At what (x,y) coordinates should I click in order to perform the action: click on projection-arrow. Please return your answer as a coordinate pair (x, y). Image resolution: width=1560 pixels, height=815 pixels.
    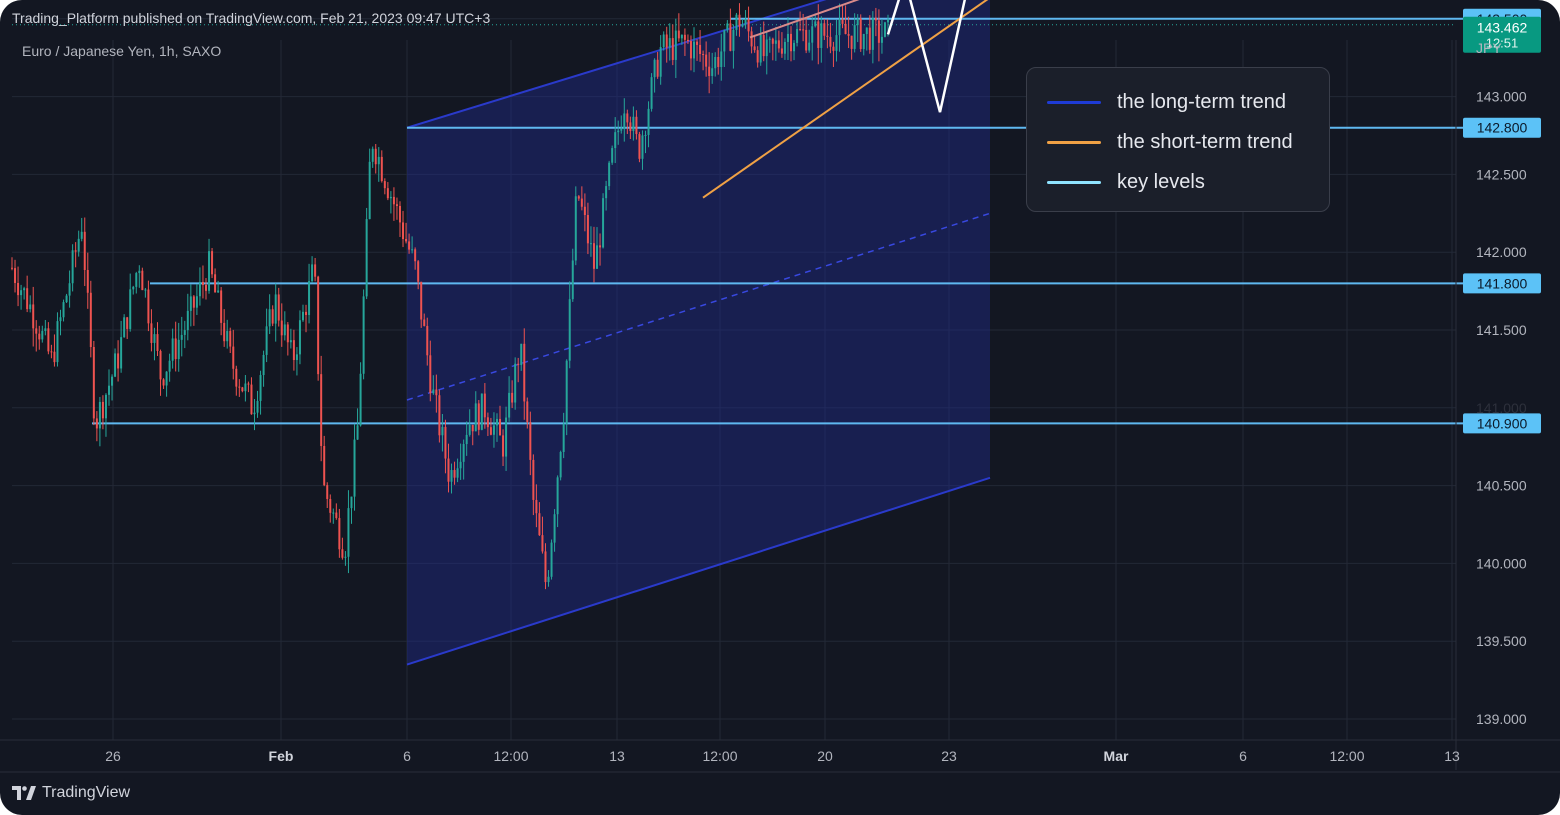
    Looking at the image, I should click on (926, 56).